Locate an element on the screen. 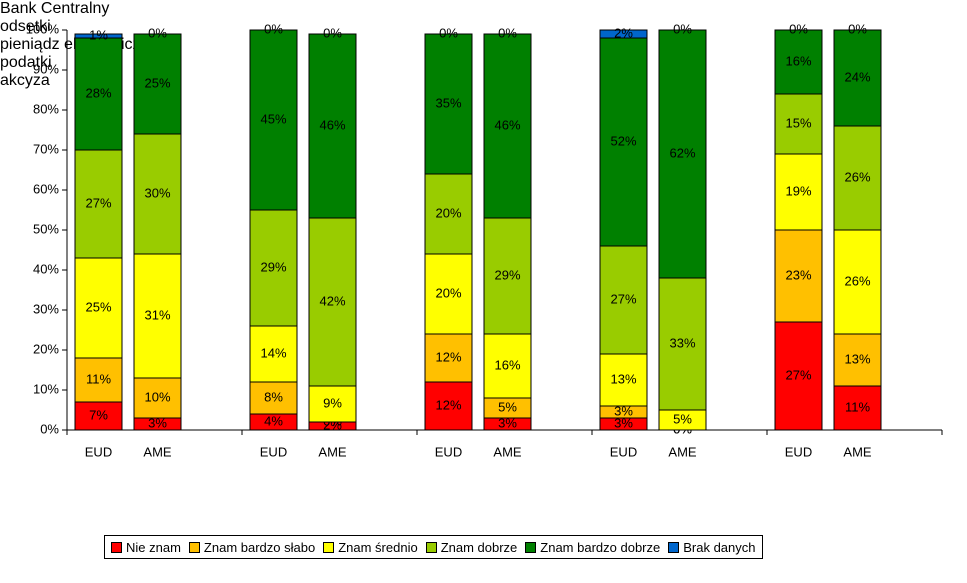 The width and height of the screenshot is (967, 583). legend-item: Znam średnio is located at coordinates (370, 547).